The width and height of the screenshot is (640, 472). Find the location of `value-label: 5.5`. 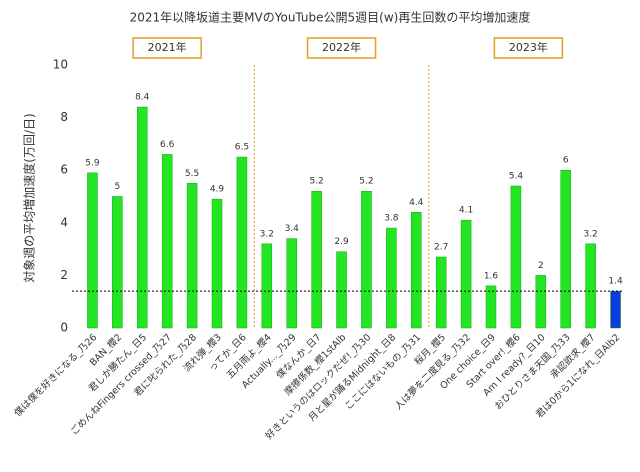

value-label: 5.5 is located at coordinates (192, 174).